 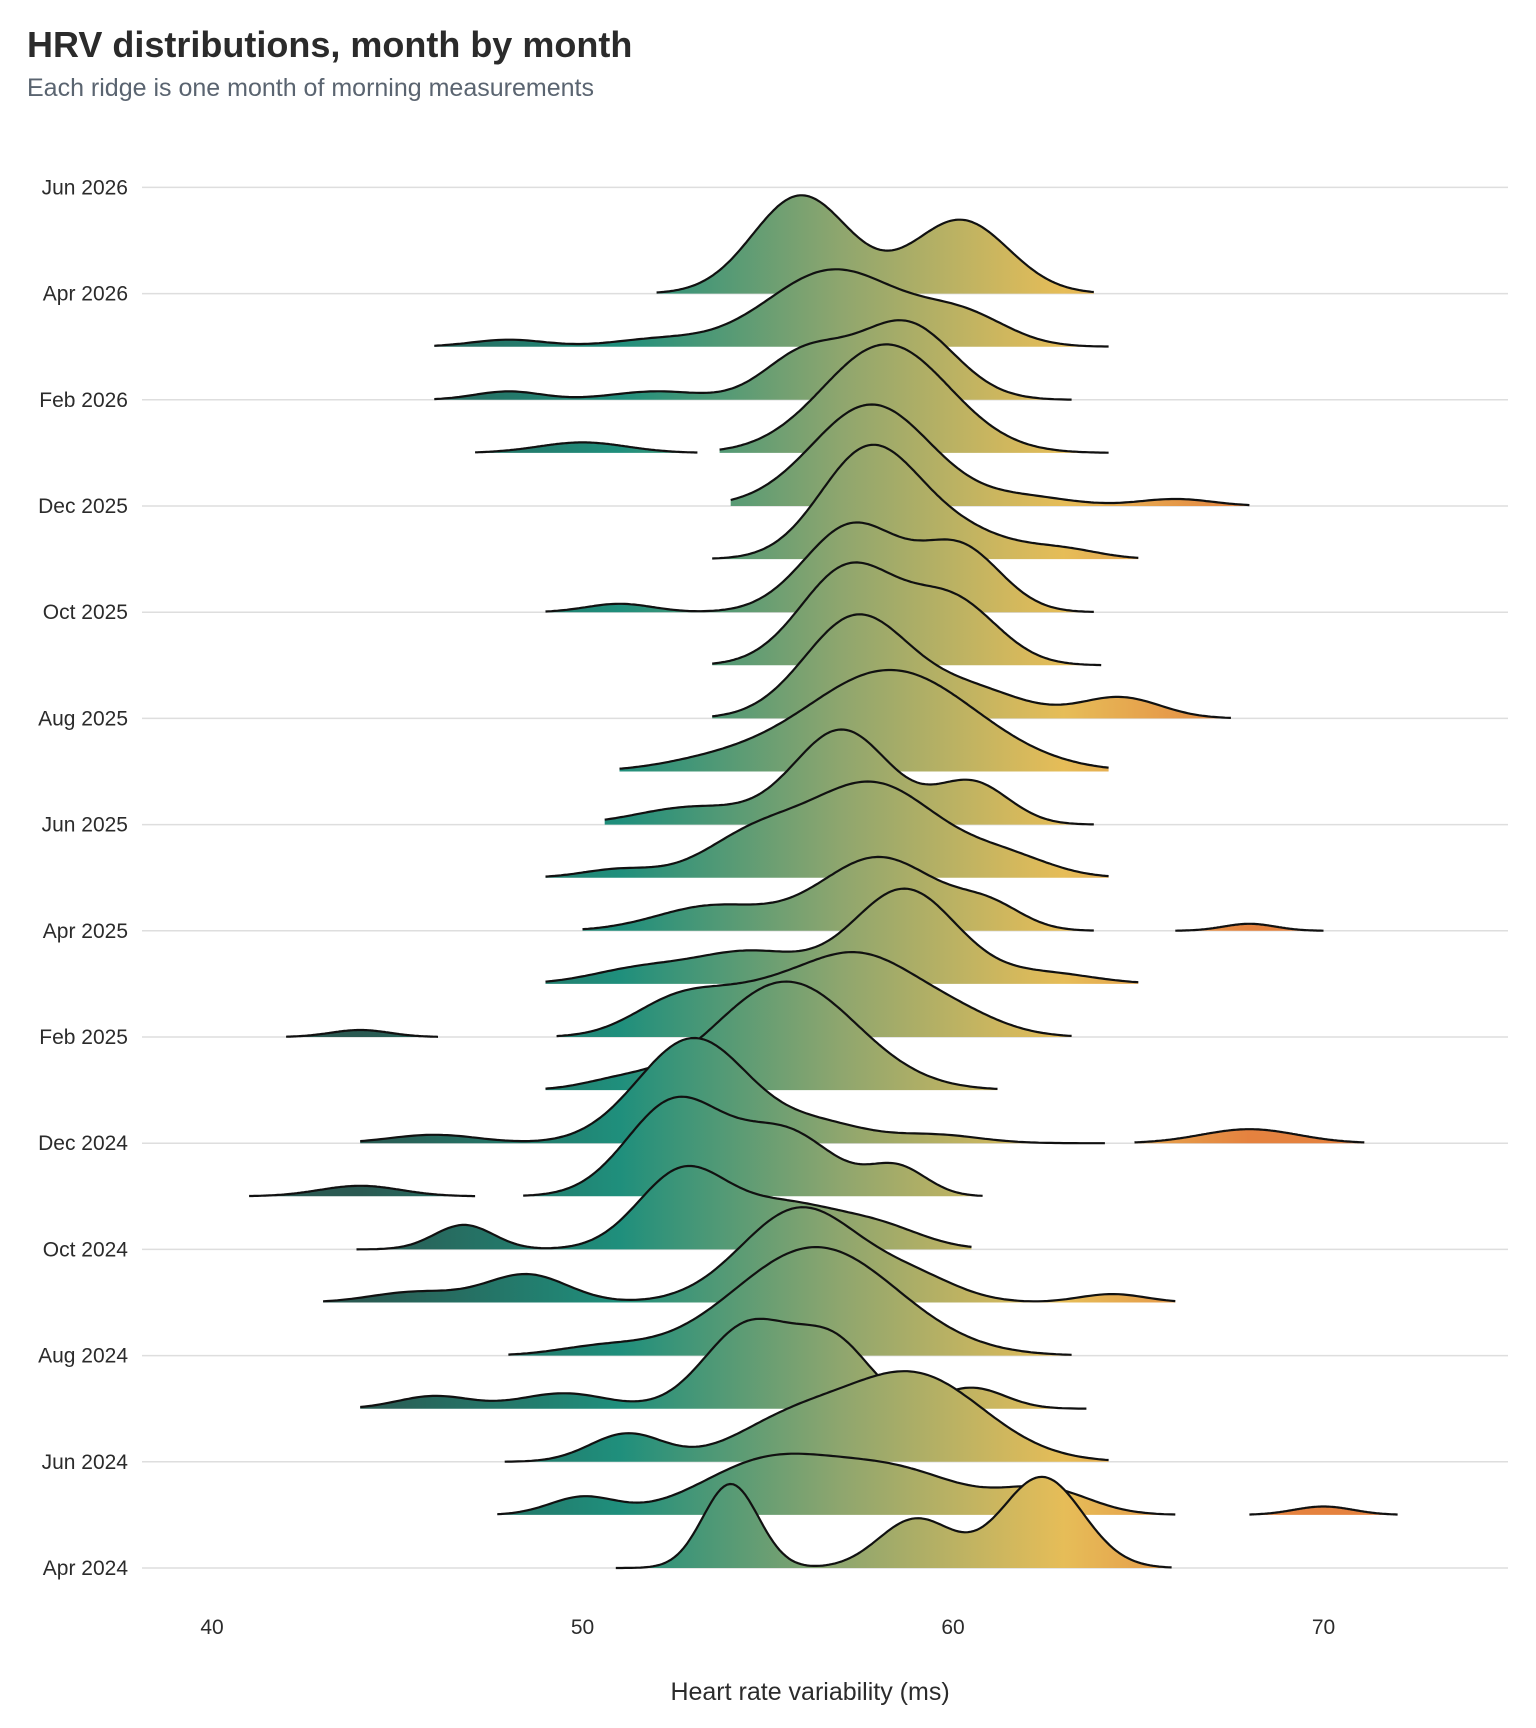 What do you see at coordinates (330, 44) in the screenshot?
I see `chart-title: HRV distributions, month by month` at bounding box center [330, 44].